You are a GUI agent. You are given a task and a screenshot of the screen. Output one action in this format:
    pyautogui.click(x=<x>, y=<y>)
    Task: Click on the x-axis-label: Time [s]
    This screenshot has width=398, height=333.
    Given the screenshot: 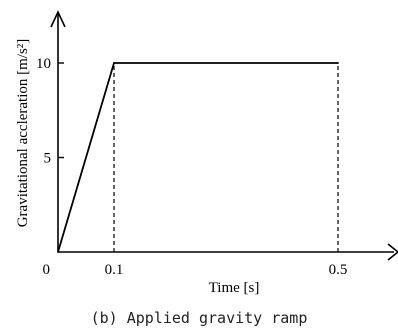 What is the action you would take?
    pyautogui.click(x=234, y=288)
    